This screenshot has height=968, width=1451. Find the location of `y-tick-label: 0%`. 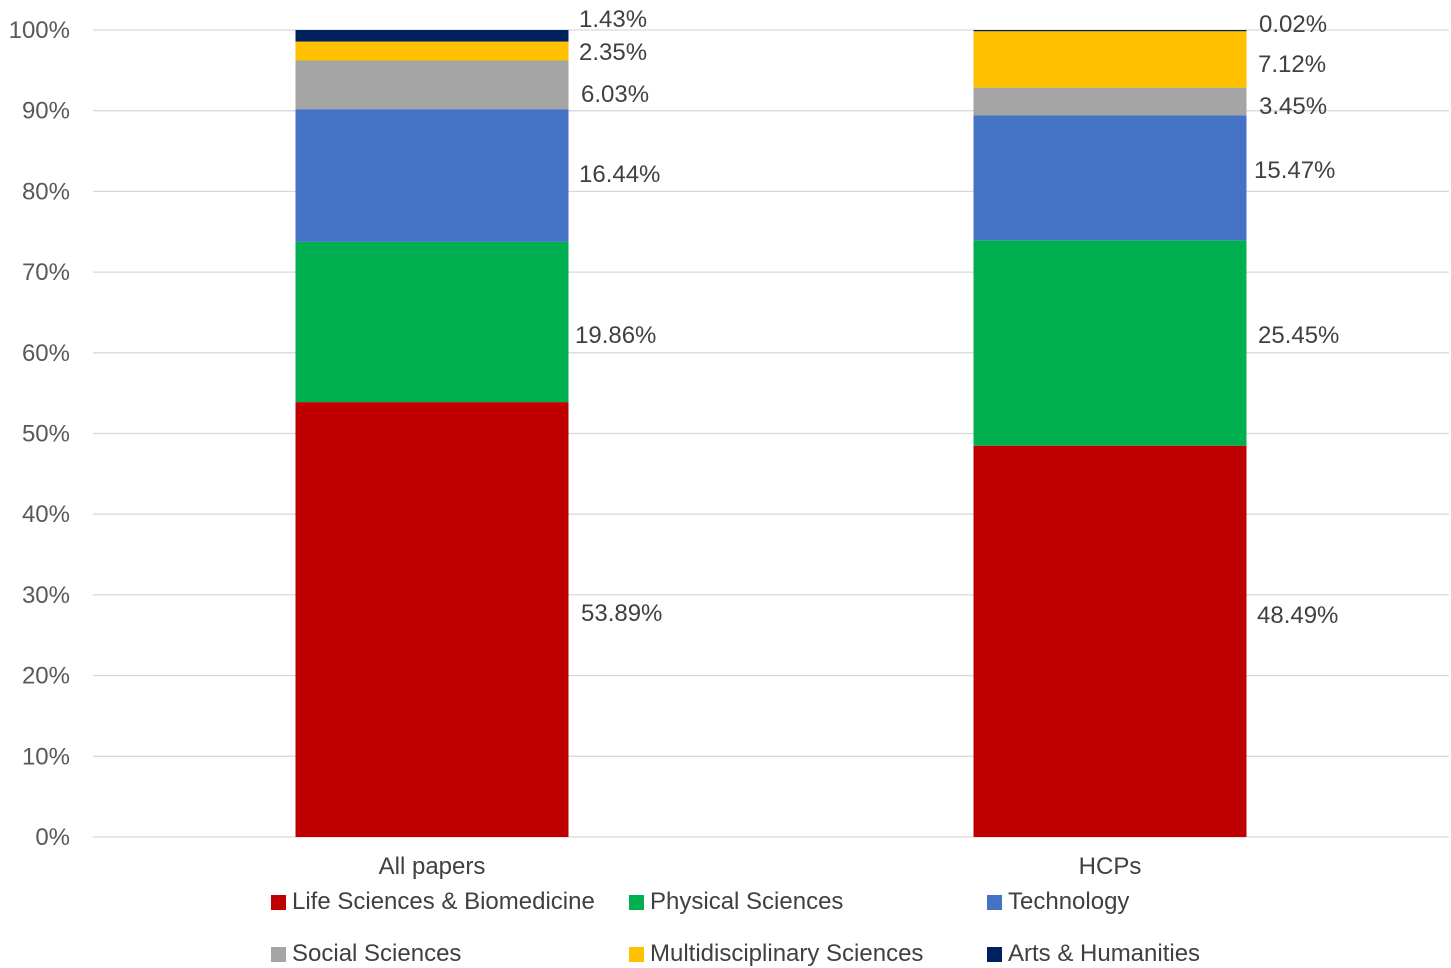

y-tick-label: 0% is located at coordinates (52, 837).